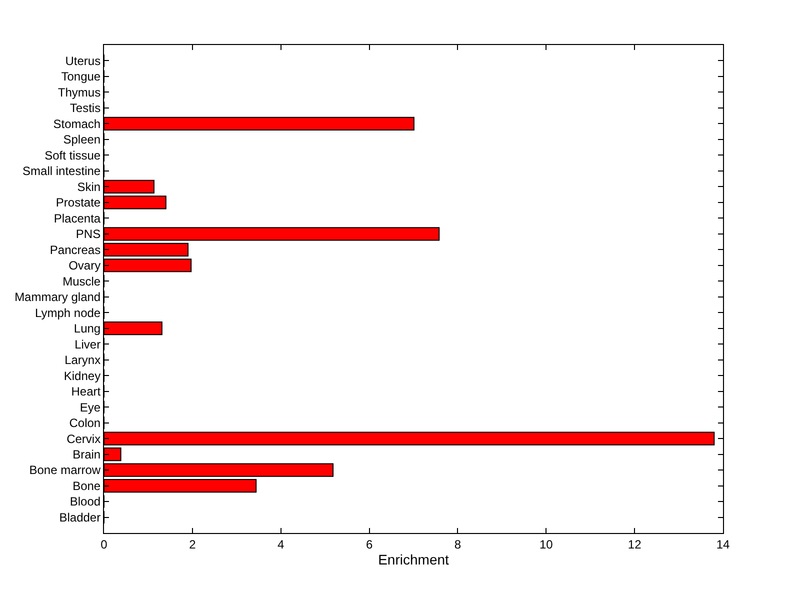  What do you see at coordinates (61, 171) in the screenshot?
I see `y-tick-label: Small intestine` at bounding box center [61, 171].